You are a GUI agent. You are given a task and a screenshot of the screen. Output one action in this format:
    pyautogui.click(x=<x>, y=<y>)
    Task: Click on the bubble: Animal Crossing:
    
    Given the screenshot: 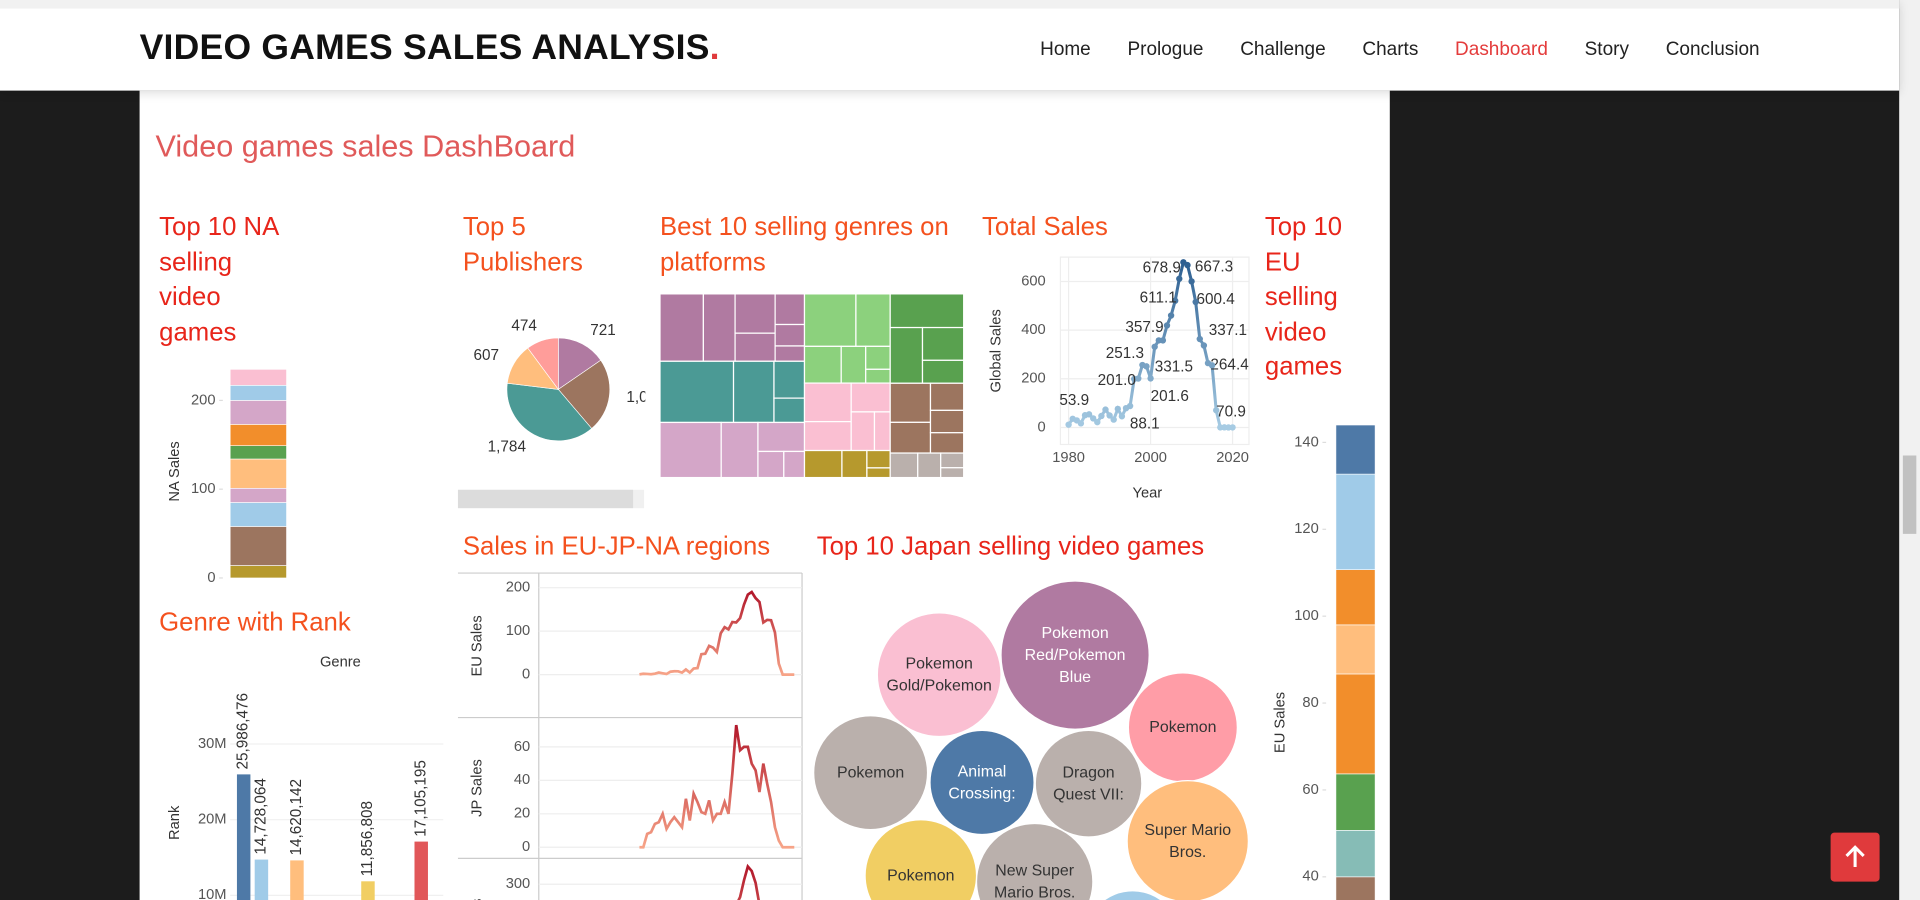 What is the action you would take?
    pyautogui.click(x=982, y=782)
    